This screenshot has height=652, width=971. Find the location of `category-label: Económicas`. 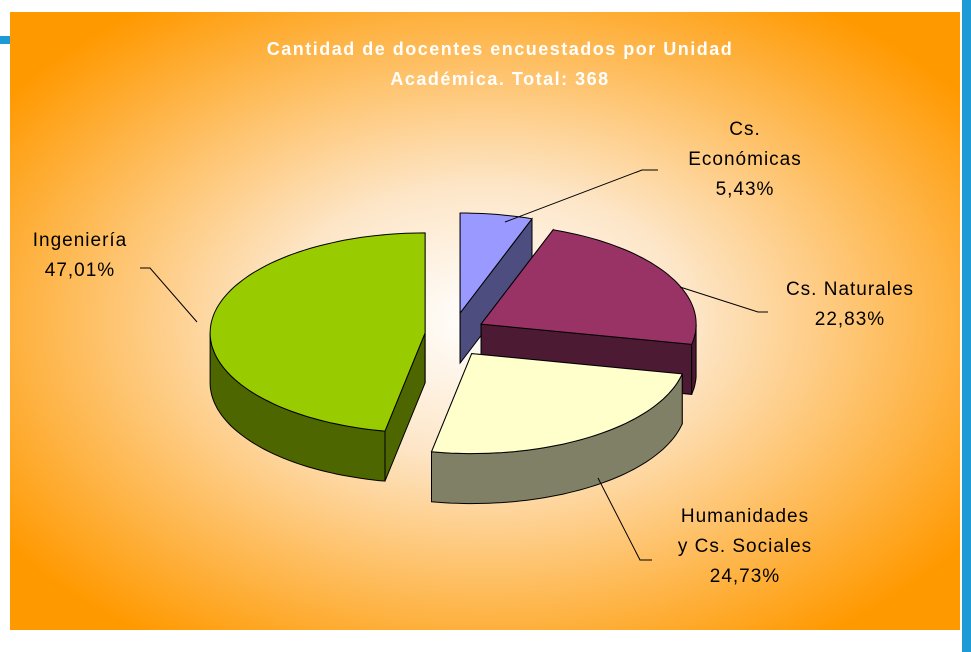

category-label: Económicas is located at coordinates (745, 159).